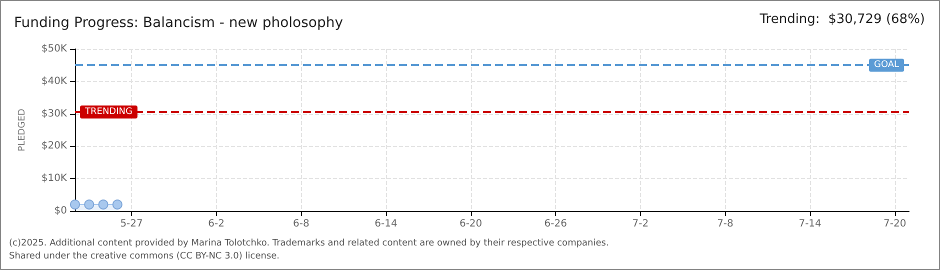  I want to click on x-tick-label: 7-2, so click(640, 224).